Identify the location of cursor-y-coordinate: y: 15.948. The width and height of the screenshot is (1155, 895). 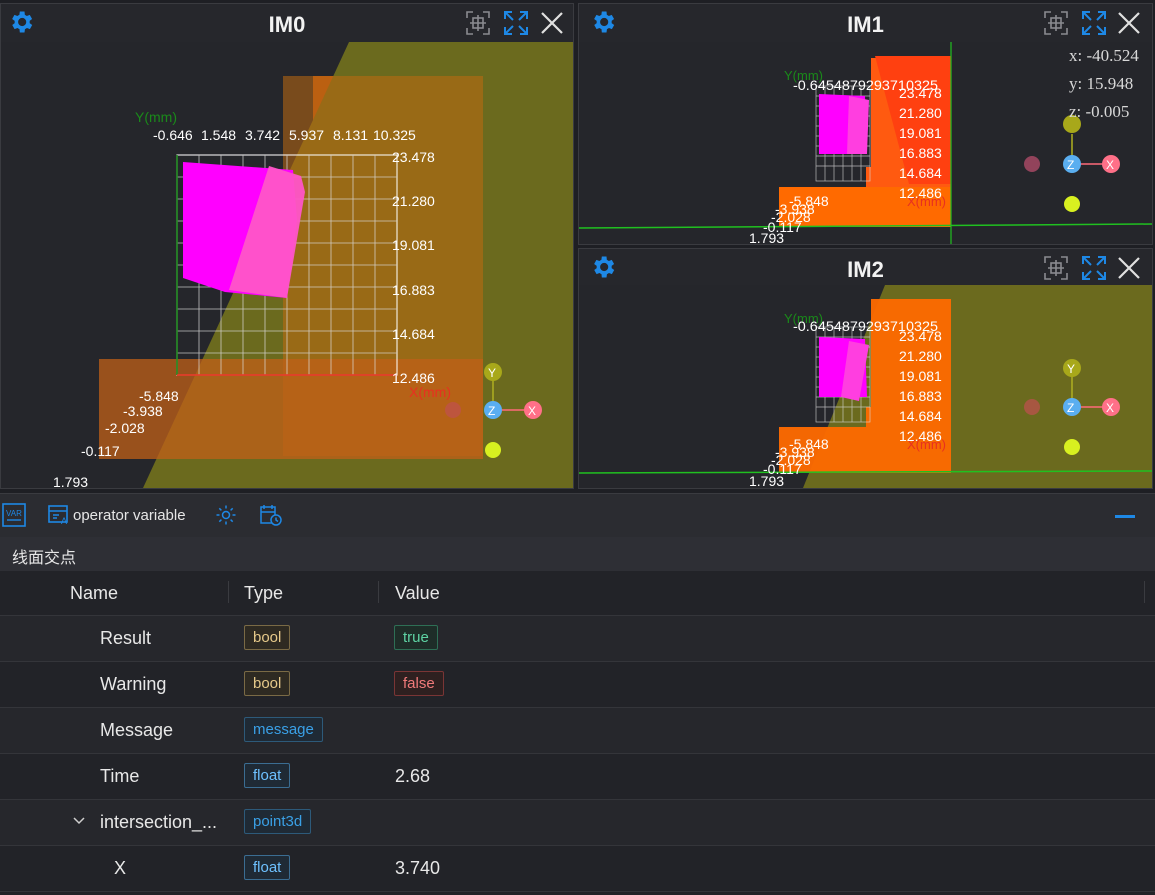
(1101, 83).